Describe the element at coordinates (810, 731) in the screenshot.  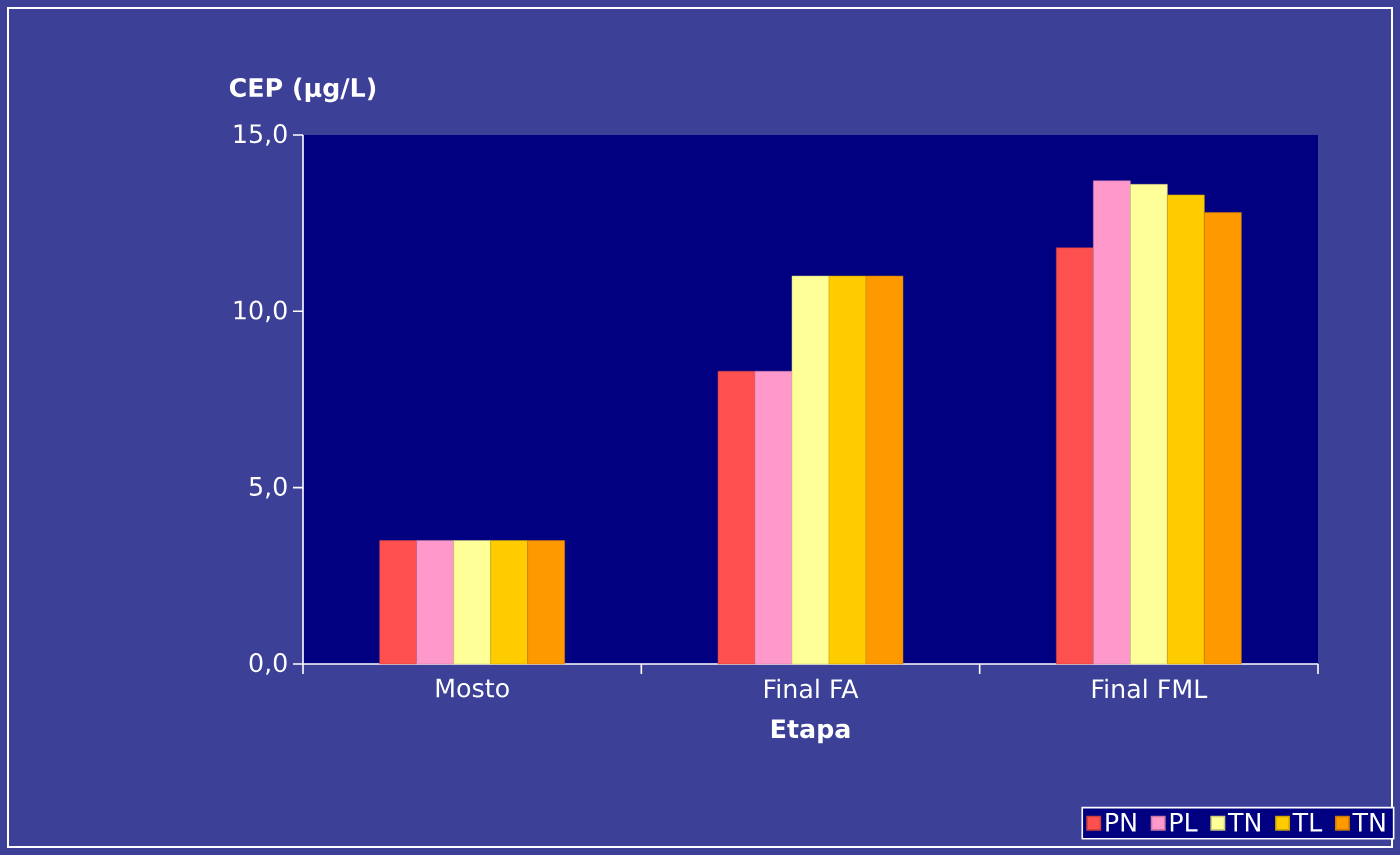
I see `x-axis-title: Etapa` at that location.